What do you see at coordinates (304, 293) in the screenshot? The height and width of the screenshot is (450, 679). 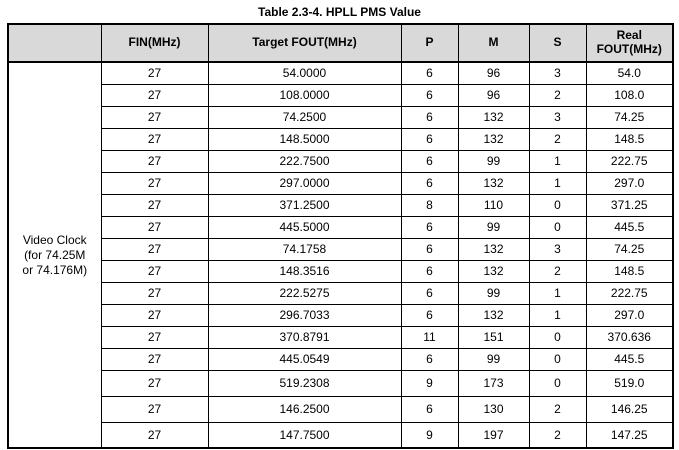 I see `cell-target-fout: 222.5275` at bounding box center [304, 293].